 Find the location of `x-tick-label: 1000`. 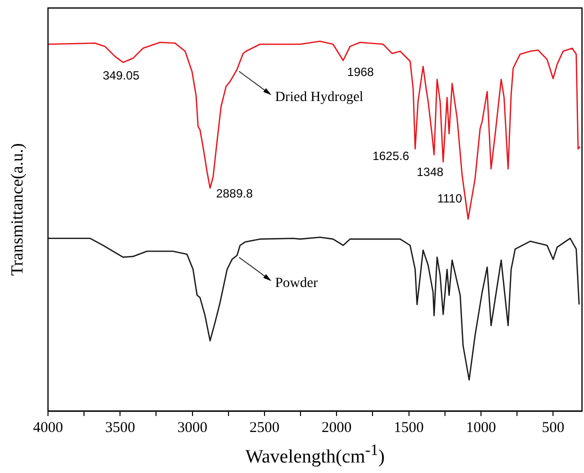

x-tick-label: 1000 is located at coordinates (481, 428).